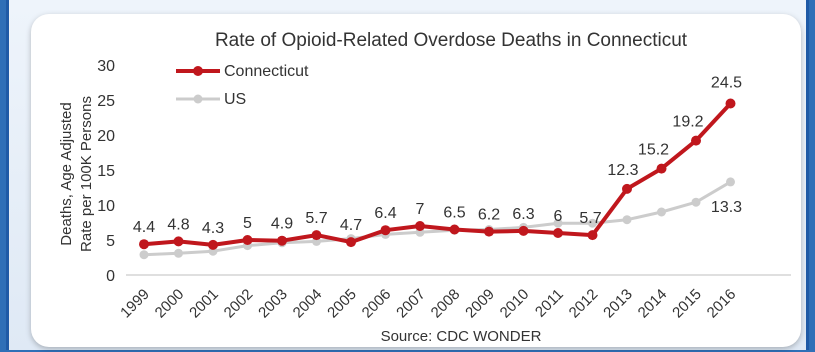  What do you see at coordinates (308, 304) in the screenshot?
I see `x-tick-label: 2004` at bounding box center [308, 304].